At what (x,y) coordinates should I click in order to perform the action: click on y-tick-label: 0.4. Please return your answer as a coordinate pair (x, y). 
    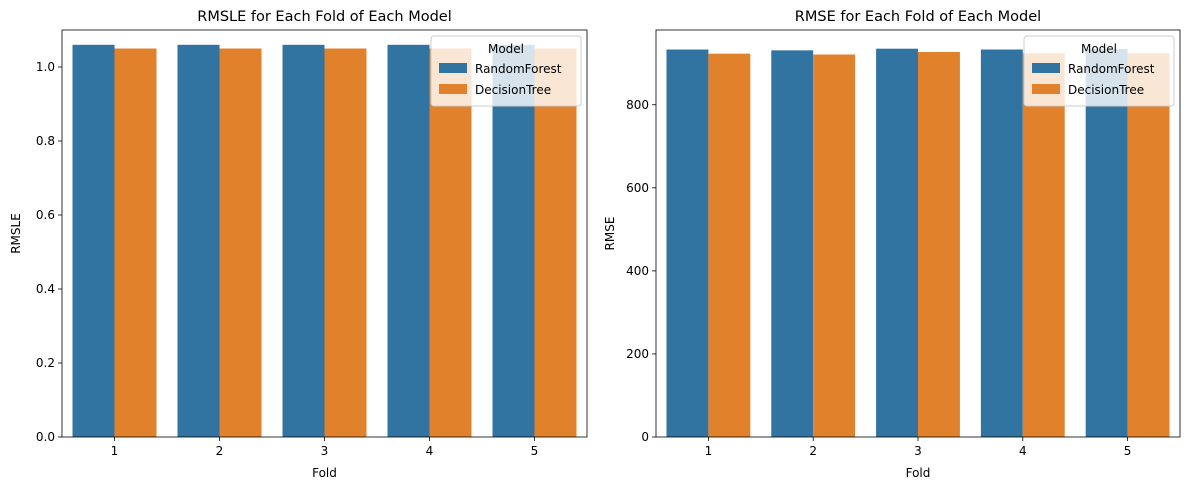
    Looking at the image, I should click on (45, 289).